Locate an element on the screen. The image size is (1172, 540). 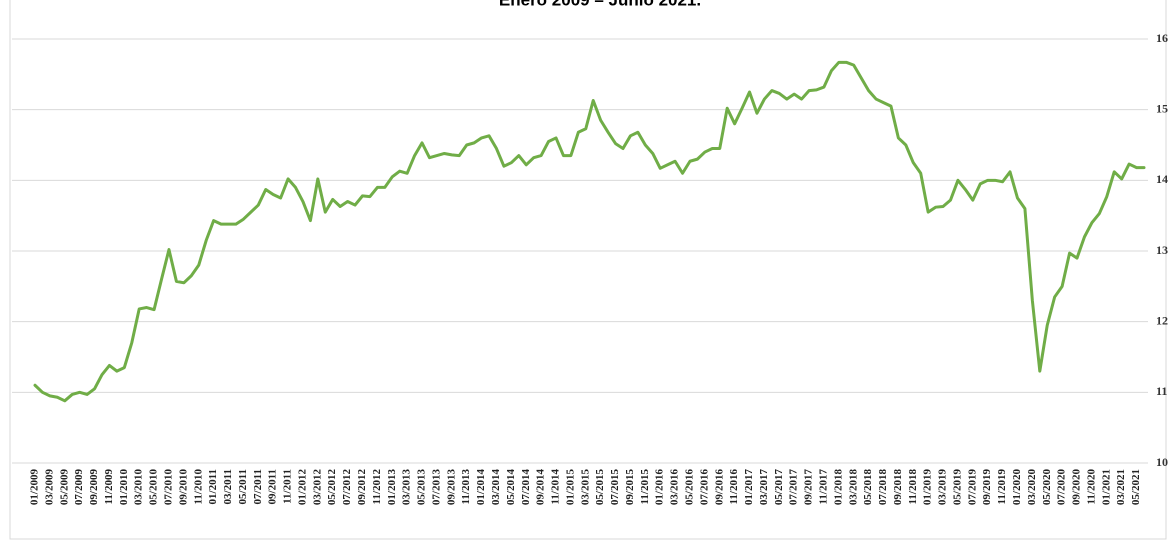
x-tick-label: 11/2015 is located at coordinates (645, 487).